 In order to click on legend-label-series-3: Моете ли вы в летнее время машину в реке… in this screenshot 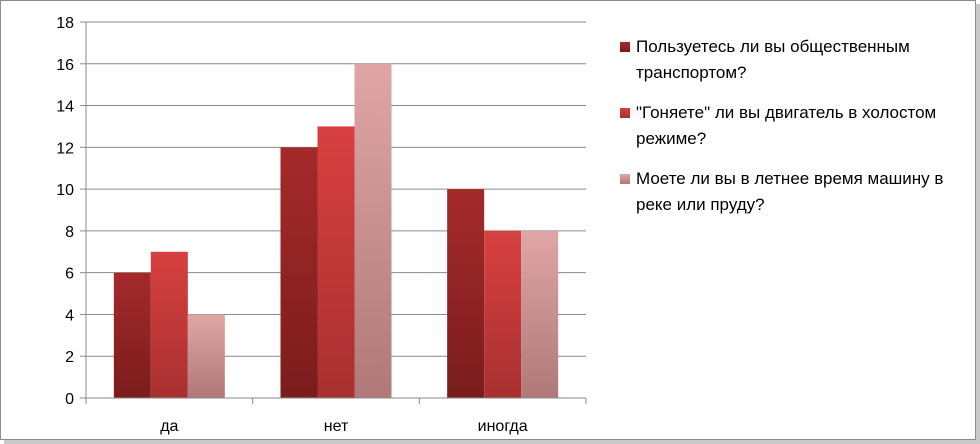, I will do `click(790, 191)`.